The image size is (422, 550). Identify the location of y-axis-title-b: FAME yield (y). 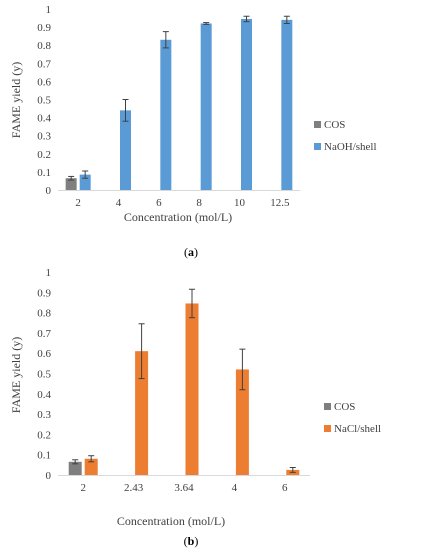
(16, 375).